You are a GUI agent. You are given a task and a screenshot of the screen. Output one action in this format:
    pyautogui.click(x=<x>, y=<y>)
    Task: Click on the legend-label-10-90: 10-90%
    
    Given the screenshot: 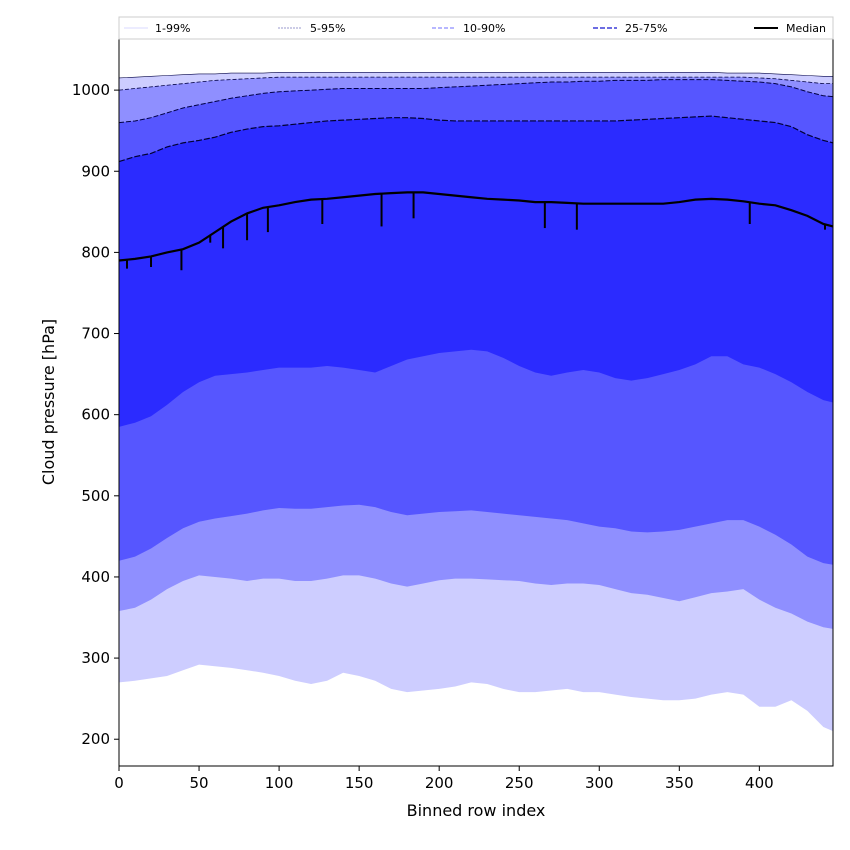 What is the action you would take?
    pyautogui.click(x=484, y=28)
    